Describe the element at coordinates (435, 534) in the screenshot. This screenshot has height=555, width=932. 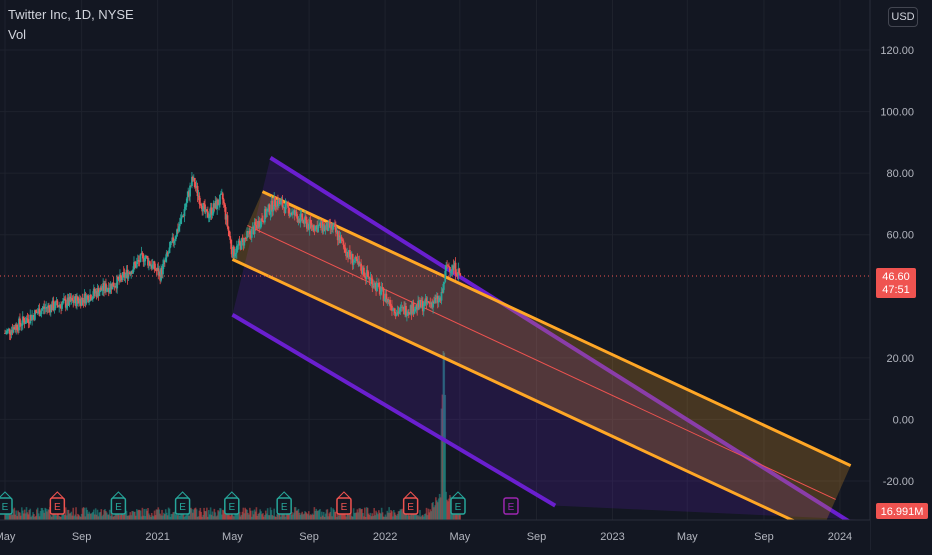
I see `time-axis: May Sep 2021 May Sep 2022 May Sep 2023 May Sep 2024` at that location.